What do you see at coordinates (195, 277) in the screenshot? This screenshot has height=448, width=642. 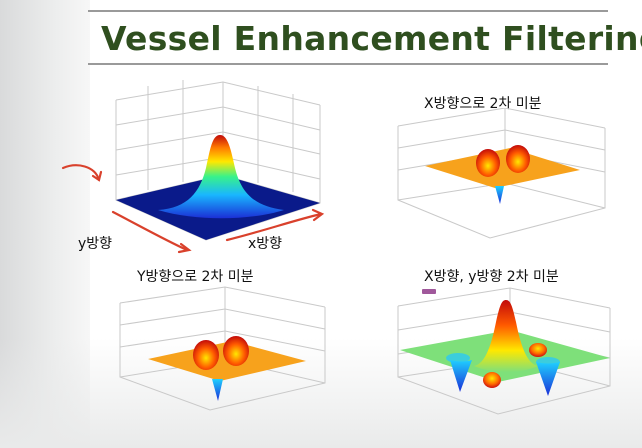 I see `panel-caption-yy: Y방향으로 2차 미분` at bounding box center [195, 277].